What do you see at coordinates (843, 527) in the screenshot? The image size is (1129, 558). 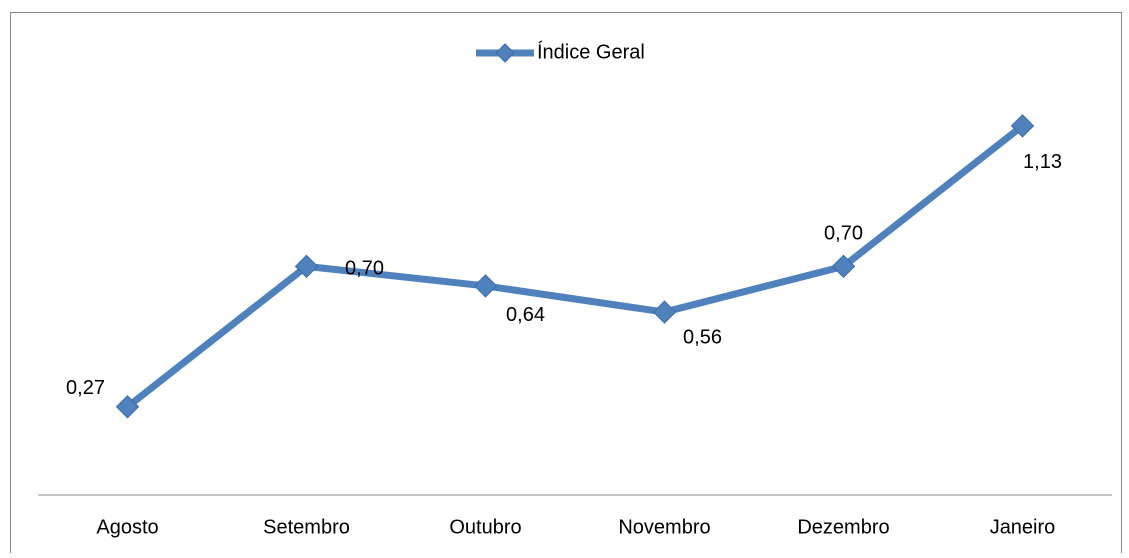 I see `x-tick-label: Dezembro` at bounding box center [843, 527].